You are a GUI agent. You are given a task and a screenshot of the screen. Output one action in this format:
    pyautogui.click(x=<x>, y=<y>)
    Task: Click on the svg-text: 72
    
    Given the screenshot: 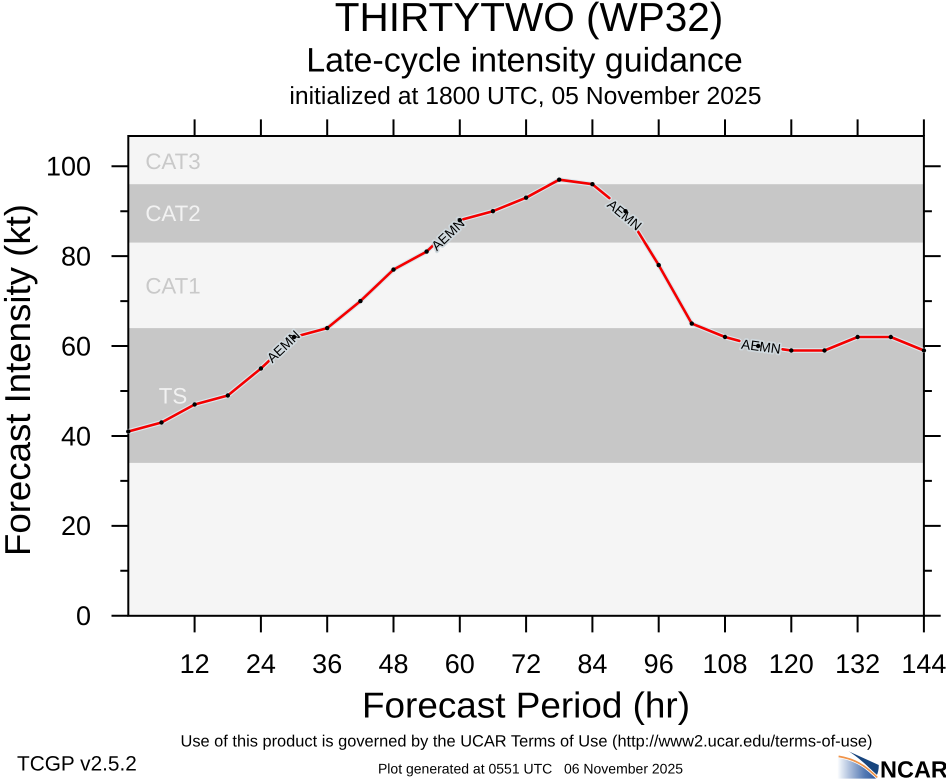 What is the action you would take?
    pyautogui.click(x=526, y=664)
    